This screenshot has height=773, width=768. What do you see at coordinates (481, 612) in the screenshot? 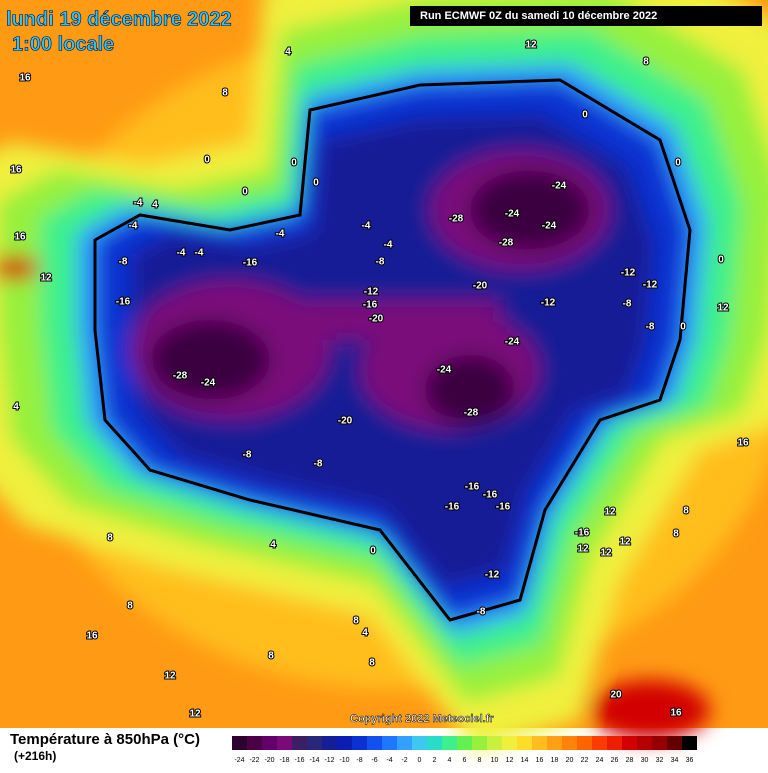
I see `contour-label: -8` at bounding box center [481, 612].